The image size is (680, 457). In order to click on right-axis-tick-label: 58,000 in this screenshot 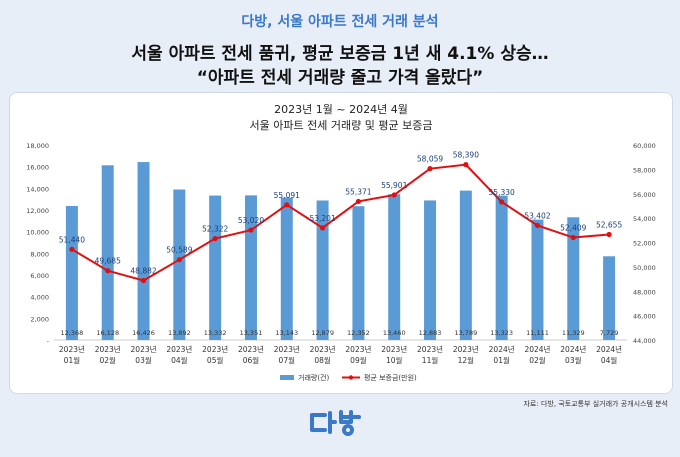, I will do `click(644, 170)`.